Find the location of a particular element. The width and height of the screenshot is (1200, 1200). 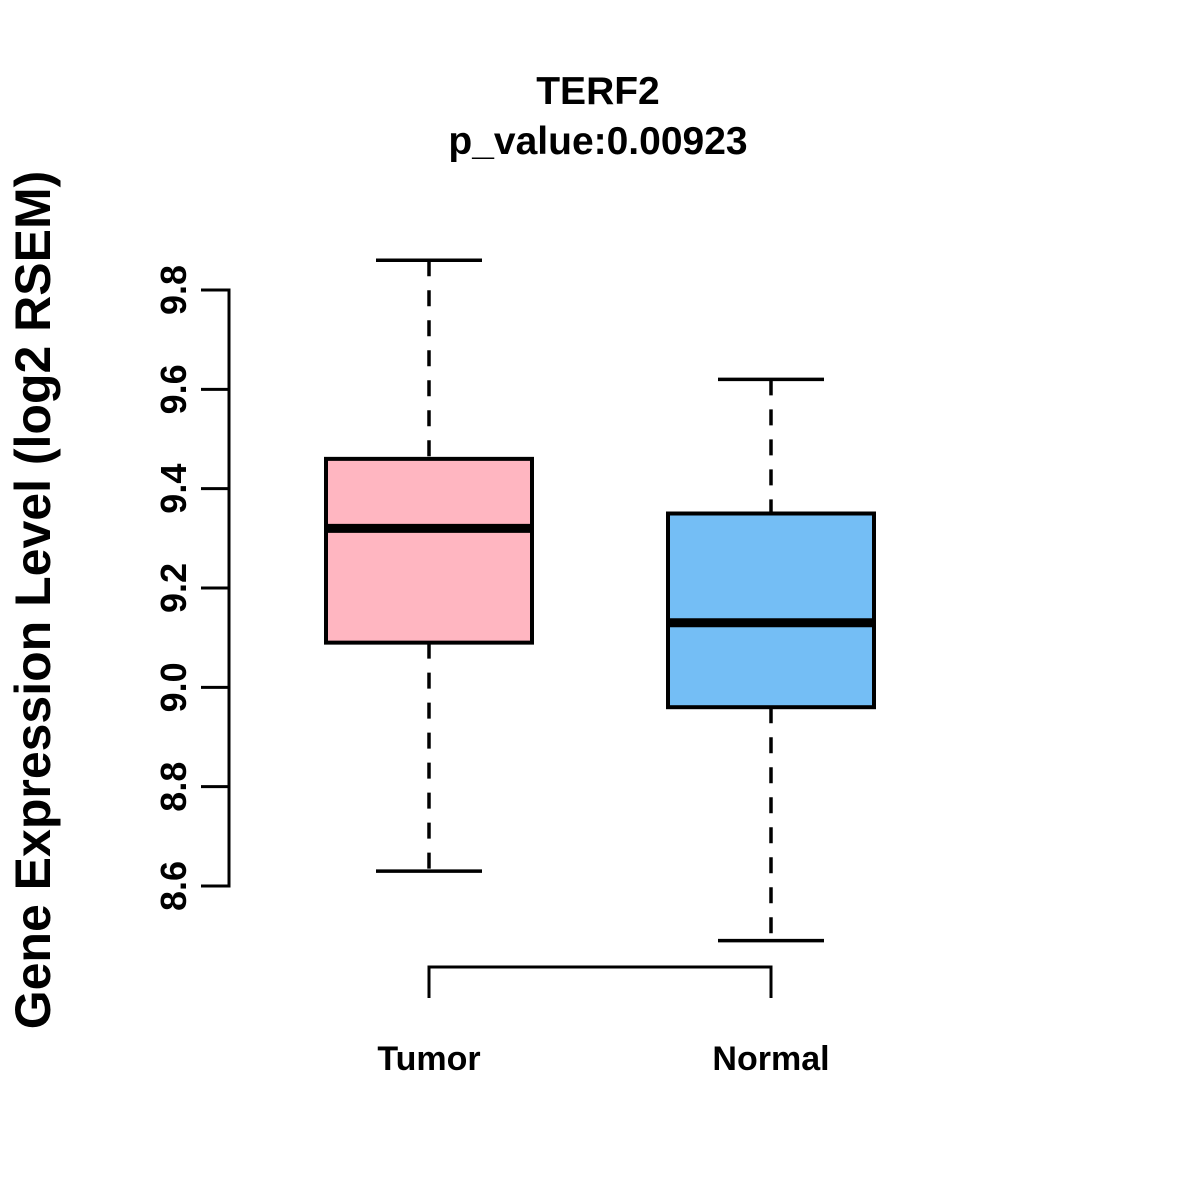

y-tick-label: 8.6 is located at coordinates (173, 886).